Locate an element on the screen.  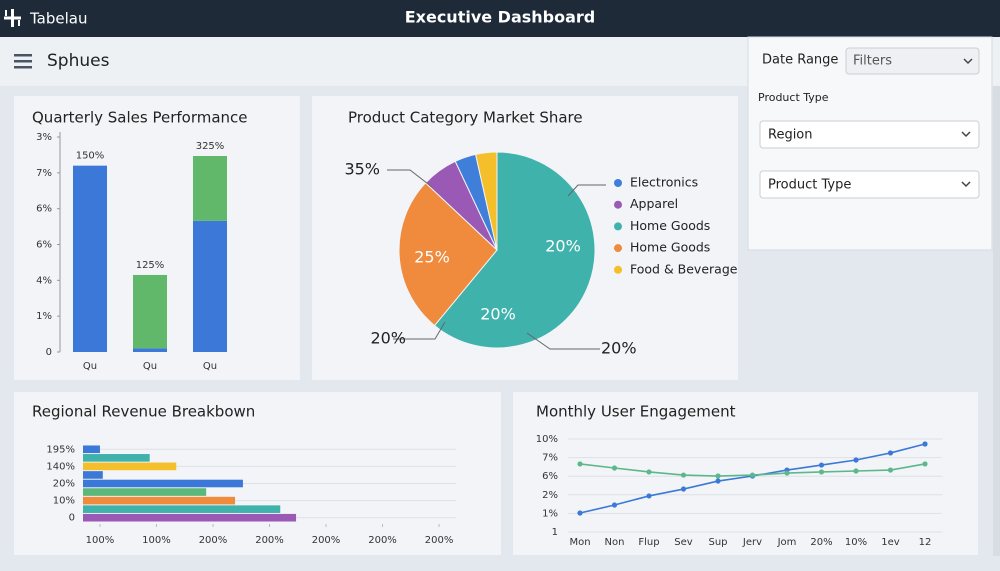
scrollbar is located at coordinates (996, 321).